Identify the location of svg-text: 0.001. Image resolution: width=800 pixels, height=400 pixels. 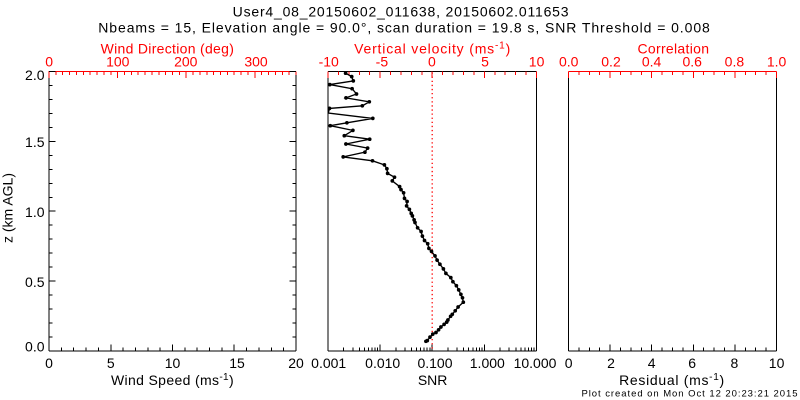
(328, 363).